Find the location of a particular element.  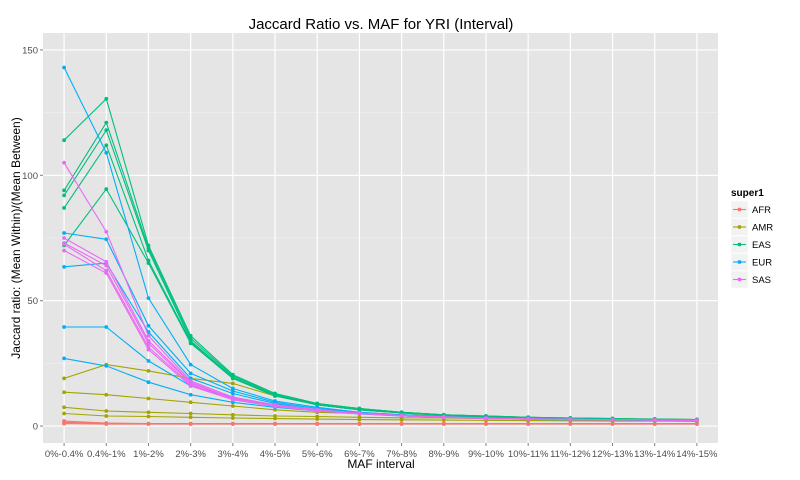

legend-item-amr: AMR is located at coordinates (751, 227).